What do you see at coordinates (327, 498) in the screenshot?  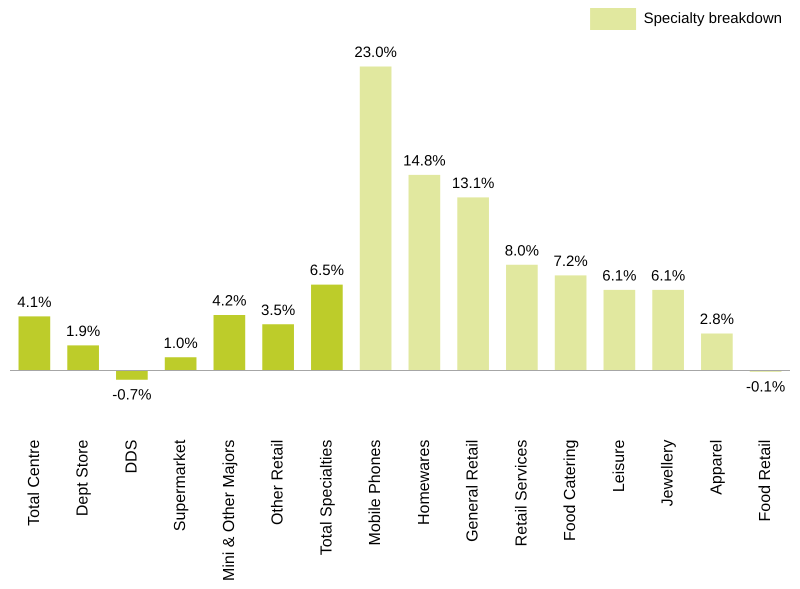 I see `x-tick-label: Total Specialties` at bounding box center [327, 498].